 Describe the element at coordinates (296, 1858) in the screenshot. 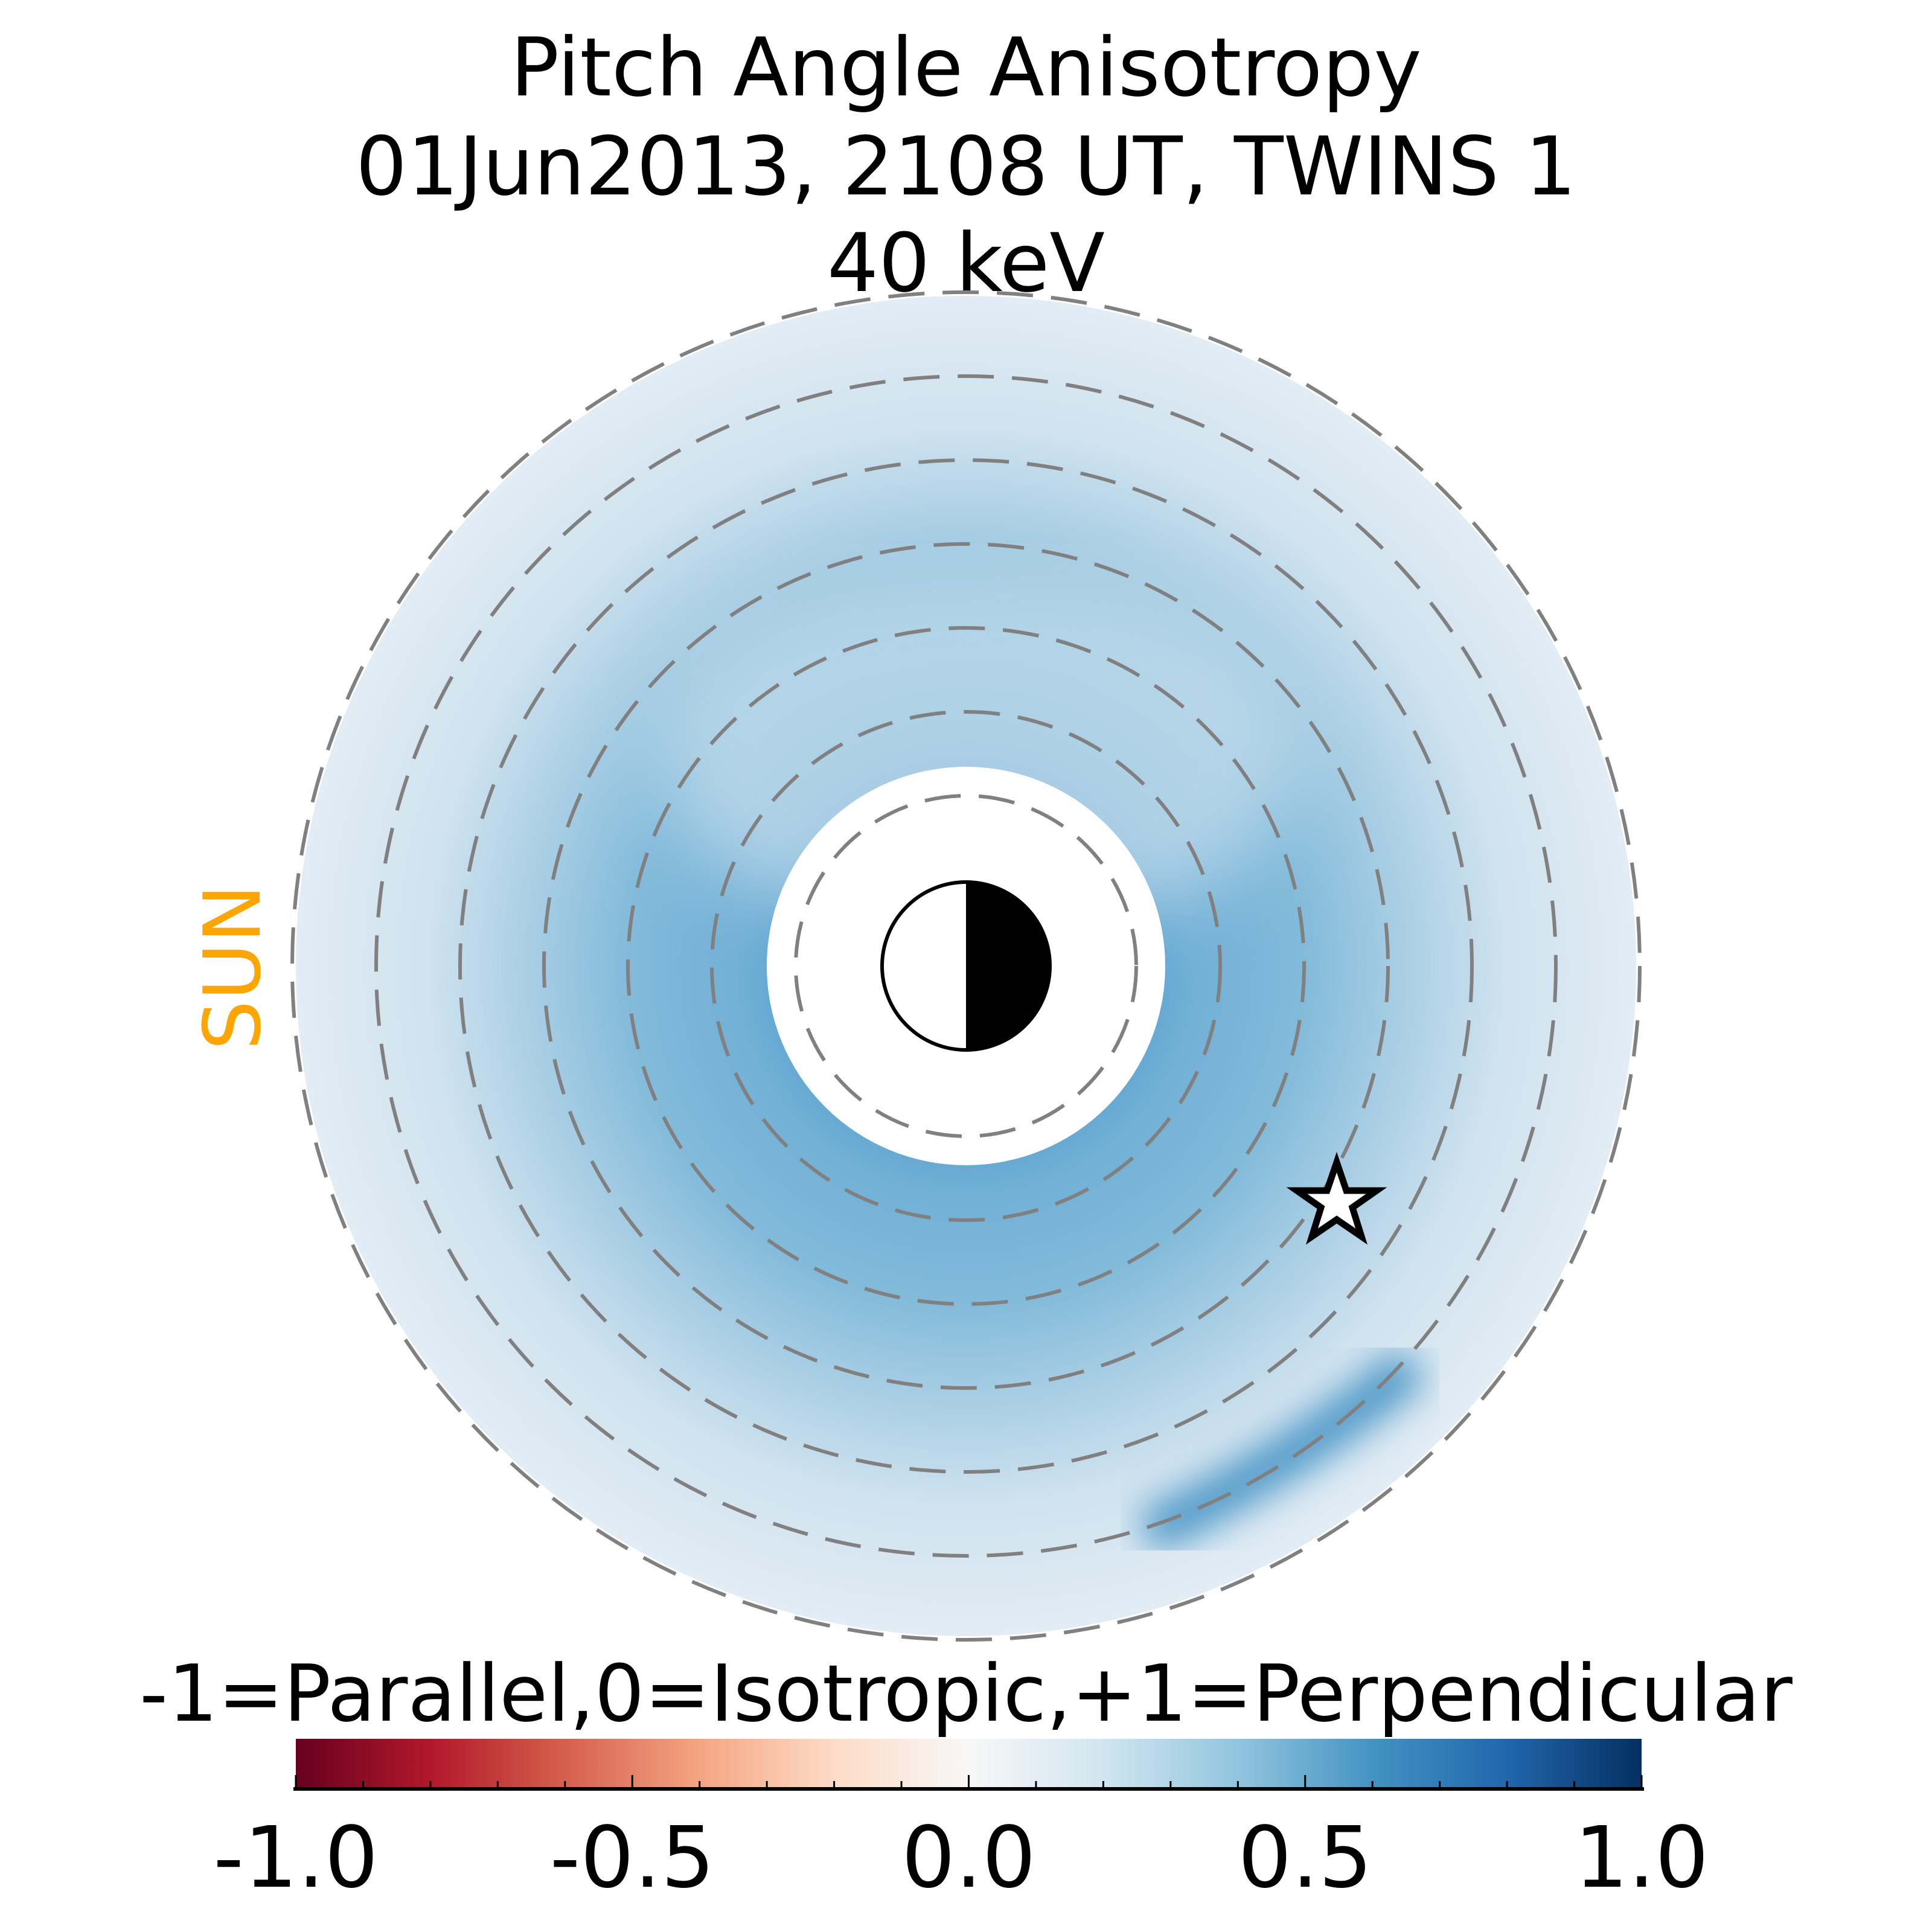

I see `colorbar-tick-label: -1.0` at that location.